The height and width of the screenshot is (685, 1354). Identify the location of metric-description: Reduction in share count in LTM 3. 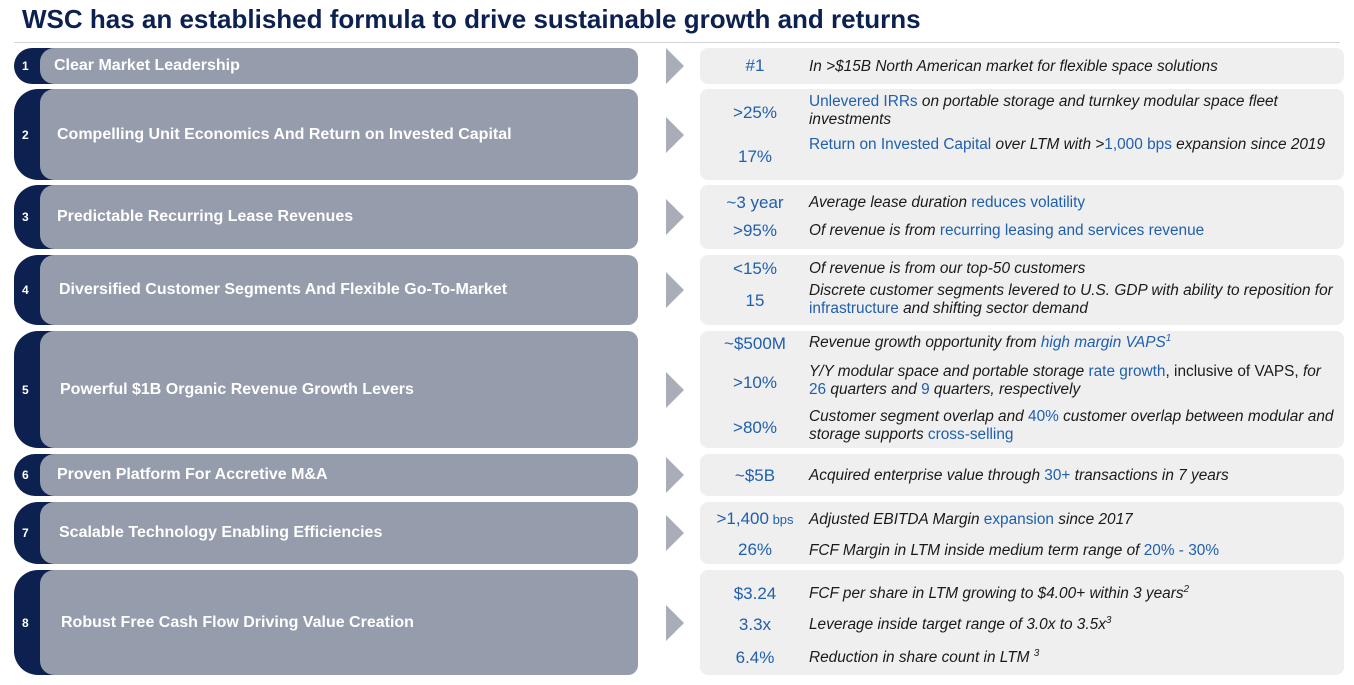
(924, 656).